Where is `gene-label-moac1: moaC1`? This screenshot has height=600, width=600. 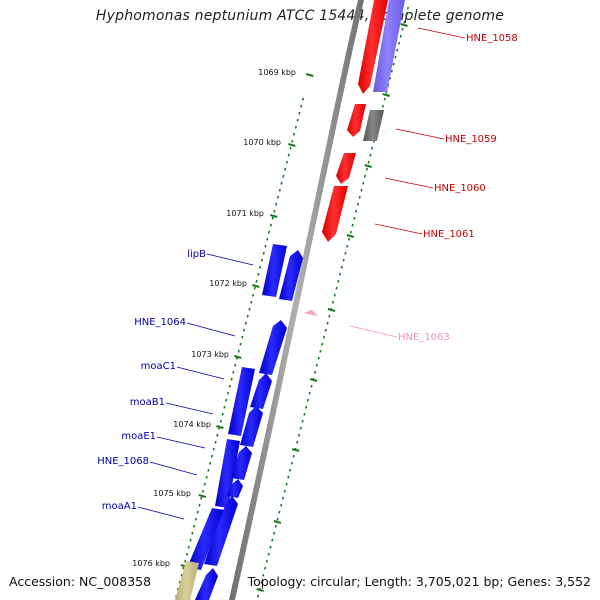 gene-label-moac1: moaC1 is located at coordinates (158, 366).